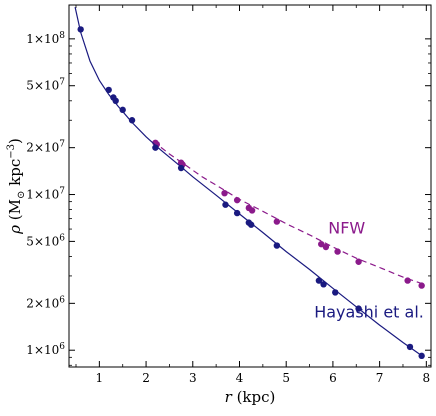  Describe the element at coordinates (45, 147) in the screenshot. I see `y-tick-label: 2×10⁷` at that location.